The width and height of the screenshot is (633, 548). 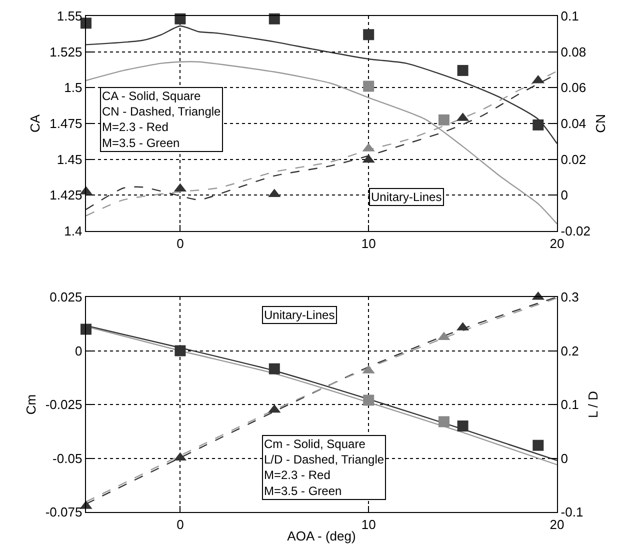 I want to click on y2-tick-label: 0.08, so click(x=573, y=52).